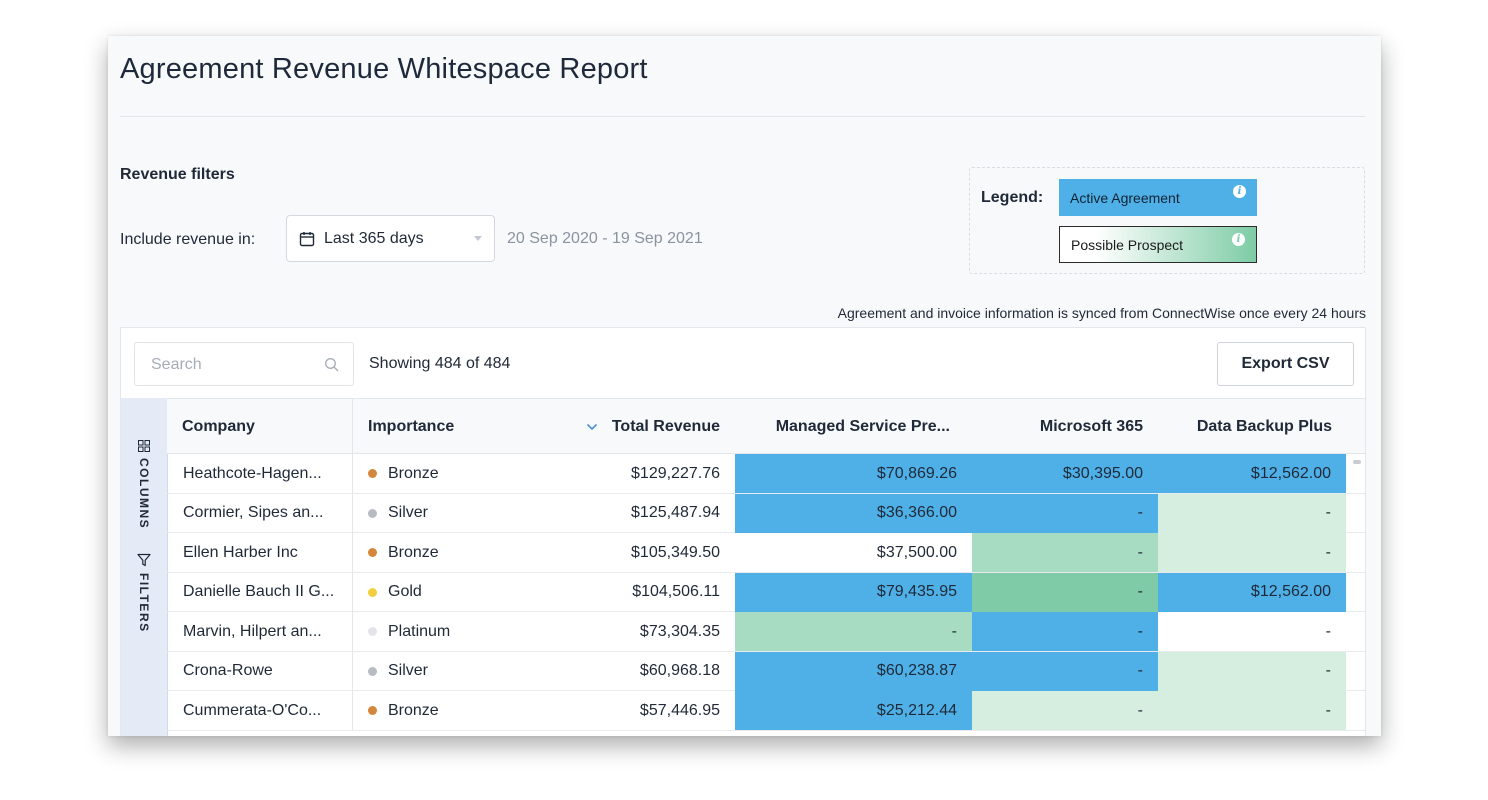 The width and height of the screenshot is (1488, 800). I want to click on period-select: Last 365 days, so click(390, 238).